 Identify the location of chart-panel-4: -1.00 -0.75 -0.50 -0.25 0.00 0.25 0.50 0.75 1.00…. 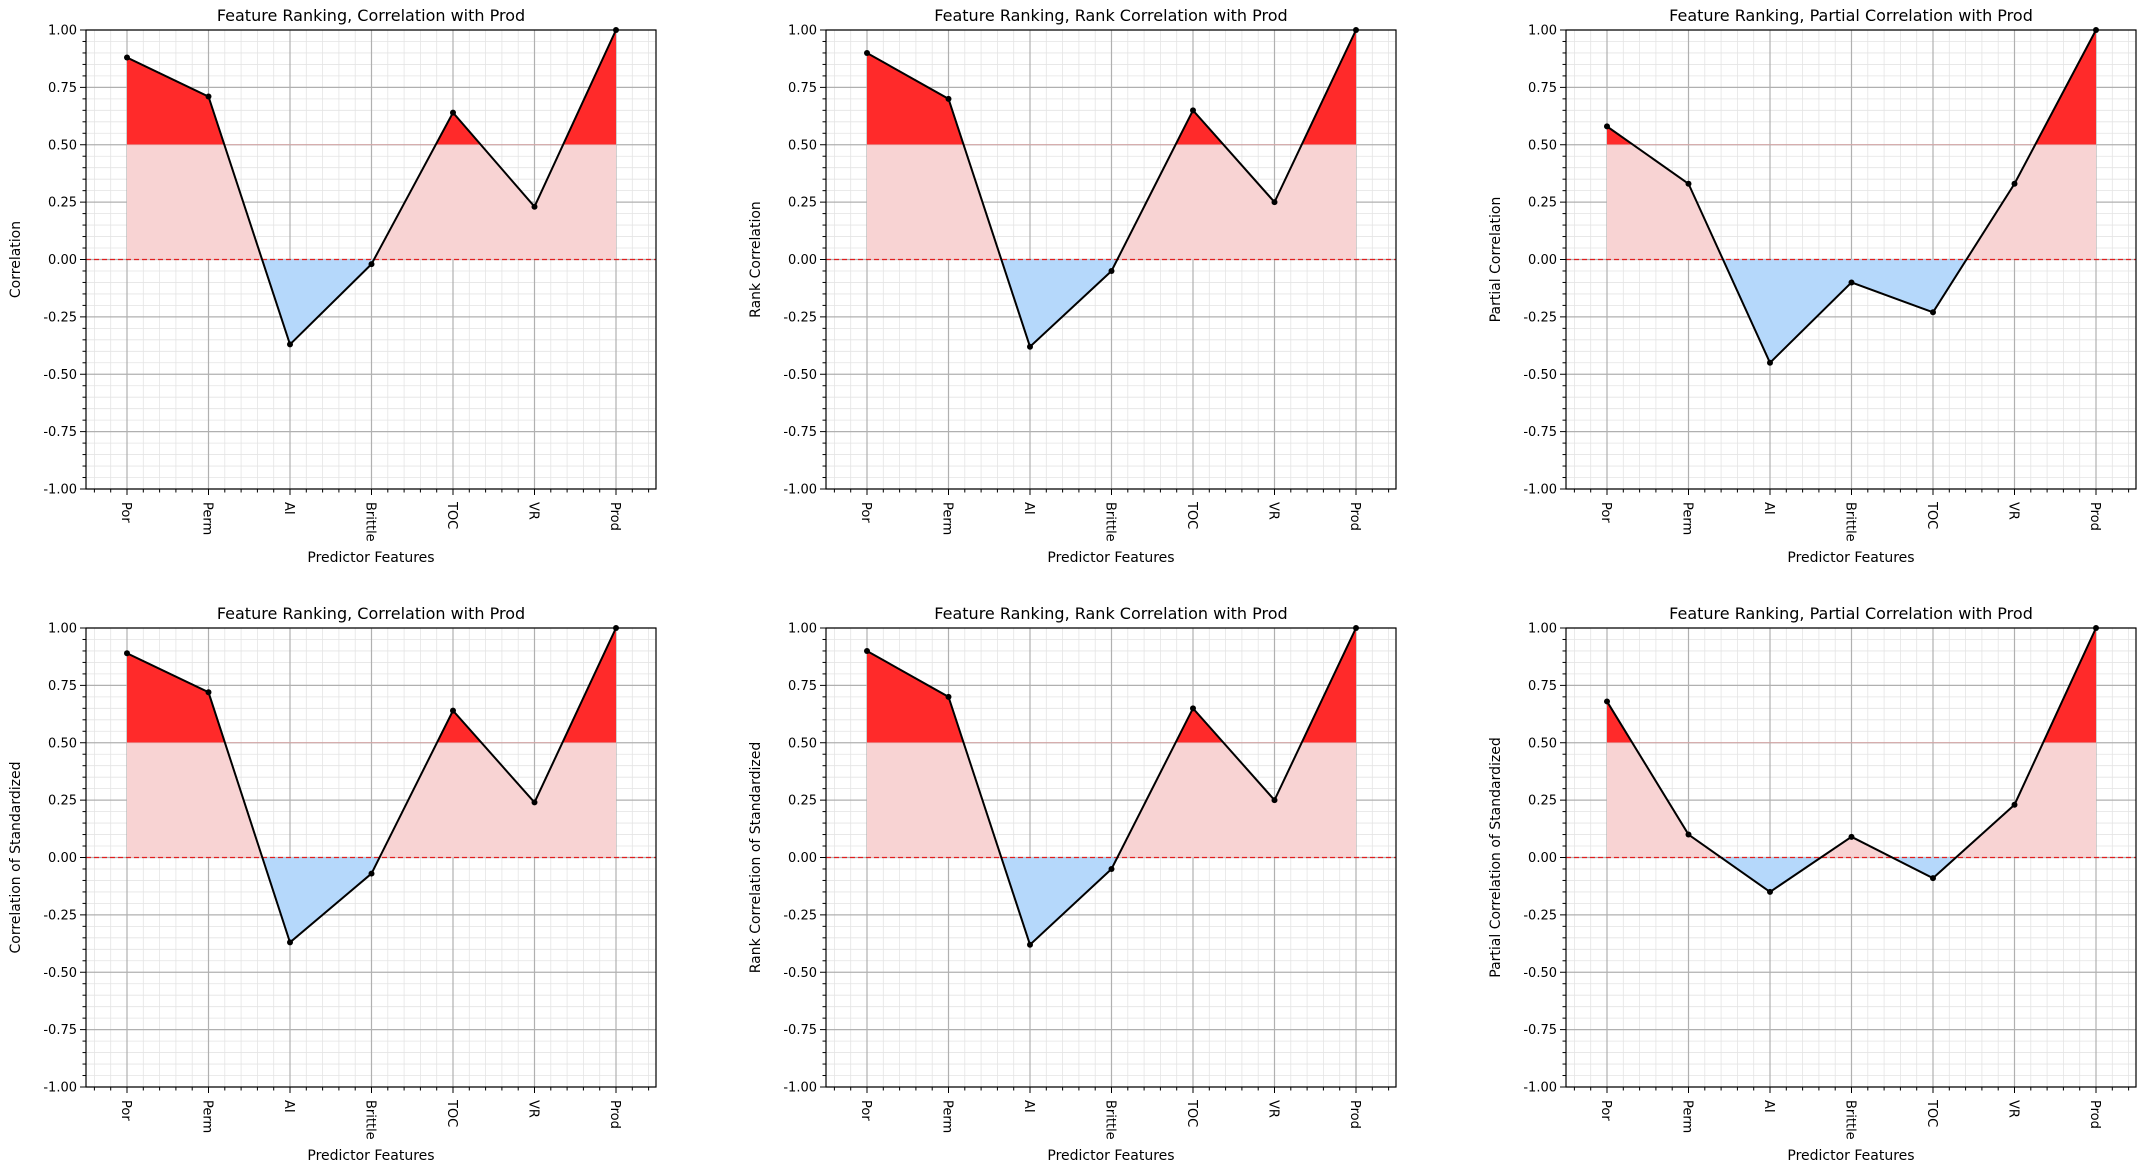
(332, 884).